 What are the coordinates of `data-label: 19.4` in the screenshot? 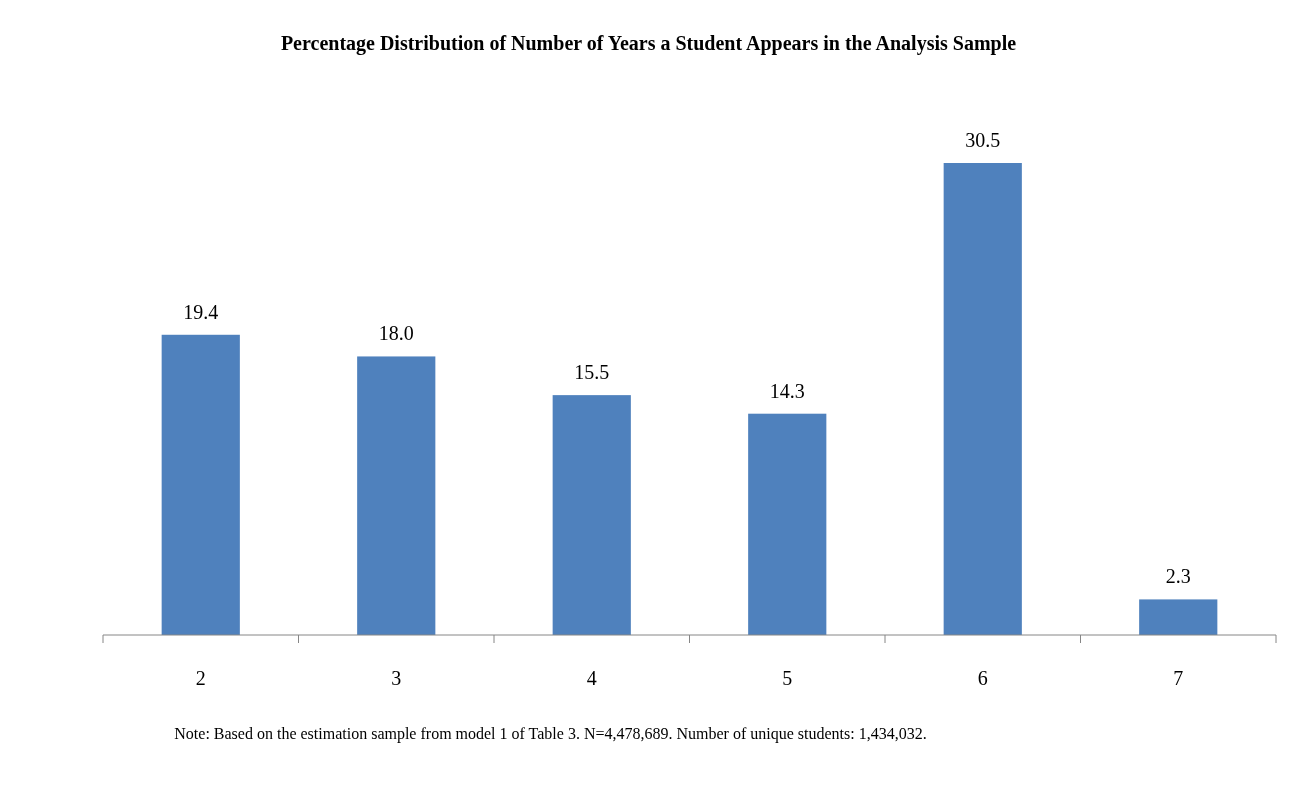 It's located at (201, 311).